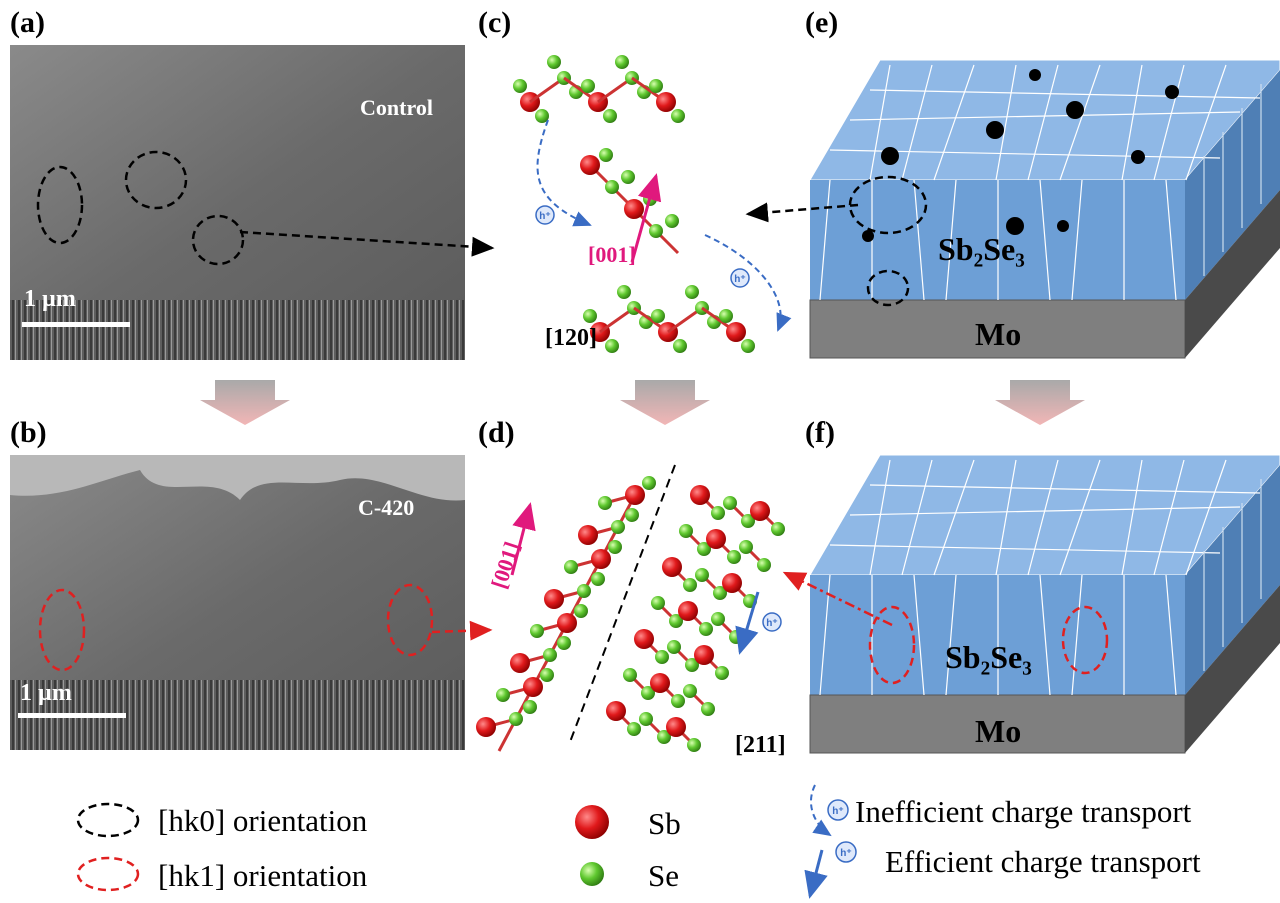  Describe the element at coordinates (76, 324) in the screenshot. I see `scale-bar` at that location.